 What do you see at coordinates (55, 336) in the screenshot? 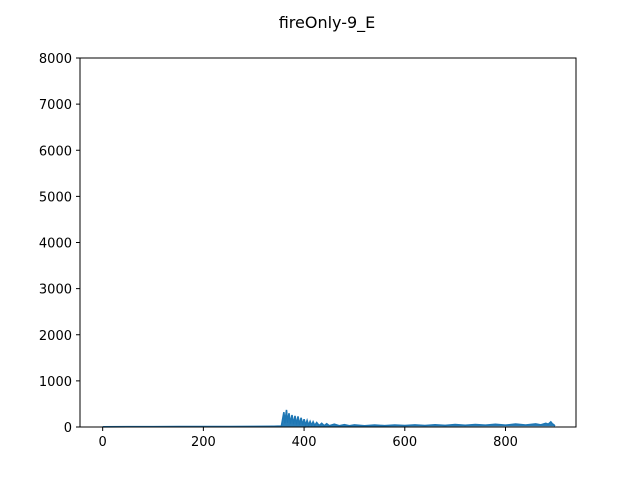
I see `y-tick-label: 2000` at bounding box center [55, 336].